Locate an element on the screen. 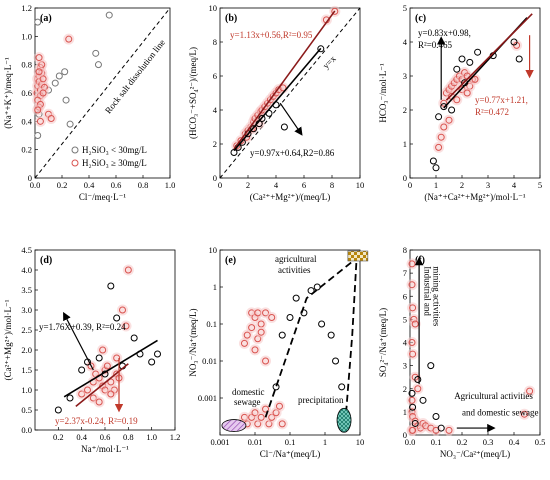 This screenshot has width=550, height=480. x-tick-label: 4 is located at coordinates (276, 185).